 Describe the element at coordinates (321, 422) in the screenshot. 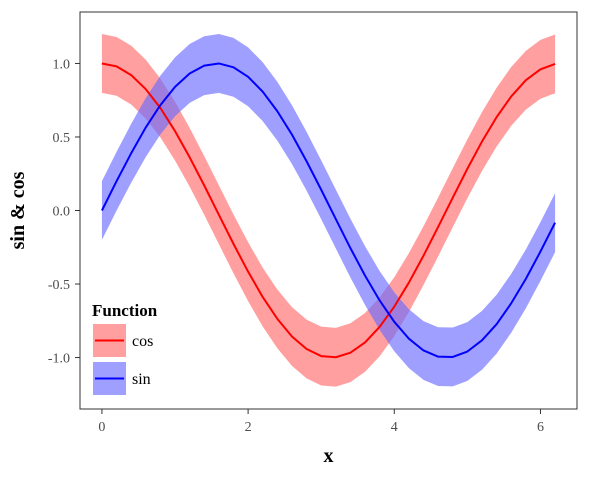

I see `x-axis: 0 2 4 6` at that location.